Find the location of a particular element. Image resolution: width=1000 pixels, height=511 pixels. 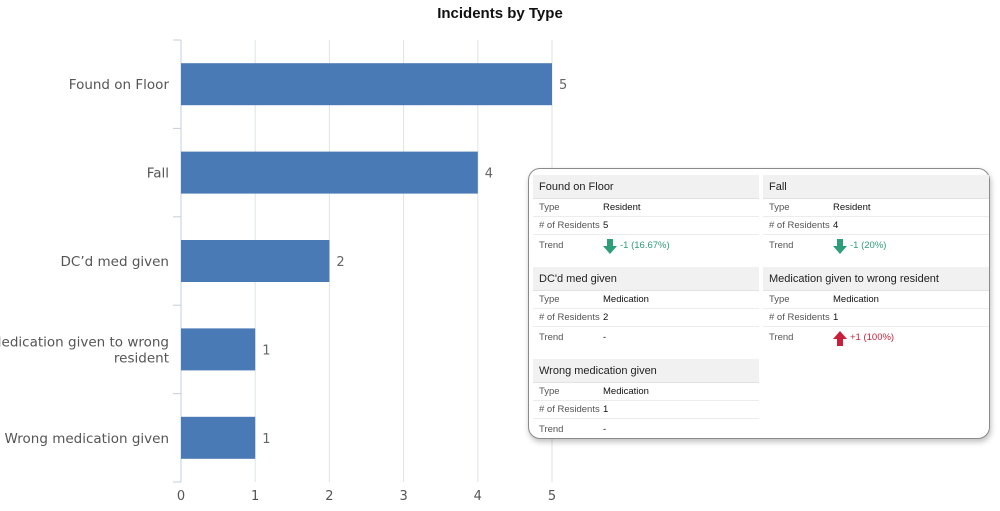

x-tick-label: 5 is located at coordinates (552, 496).